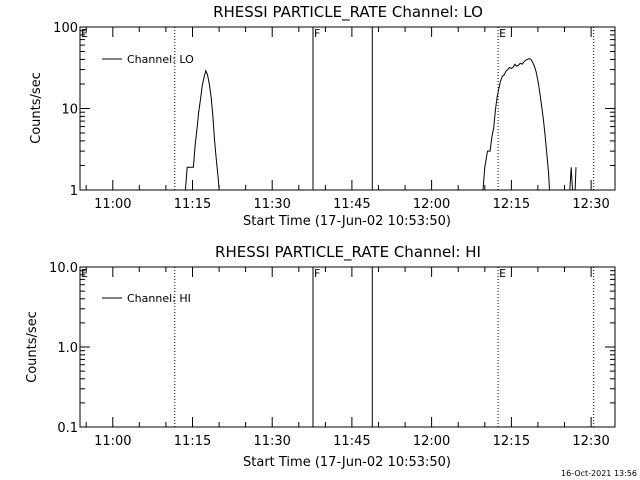  Describe the element at coordinates (511, 441) in the screenshot. I see `x-tick-label-hi-5: 12:15` at that location.